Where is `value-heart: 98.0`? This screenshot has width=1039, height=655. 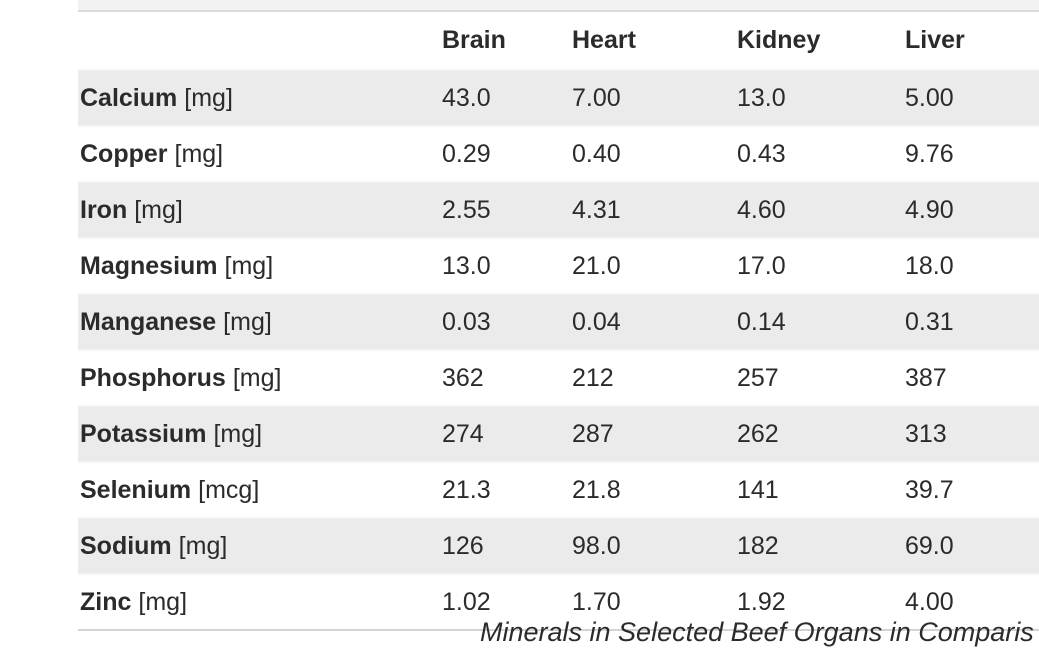
value-heart: 98.0 is located at coordinates (652, 546).